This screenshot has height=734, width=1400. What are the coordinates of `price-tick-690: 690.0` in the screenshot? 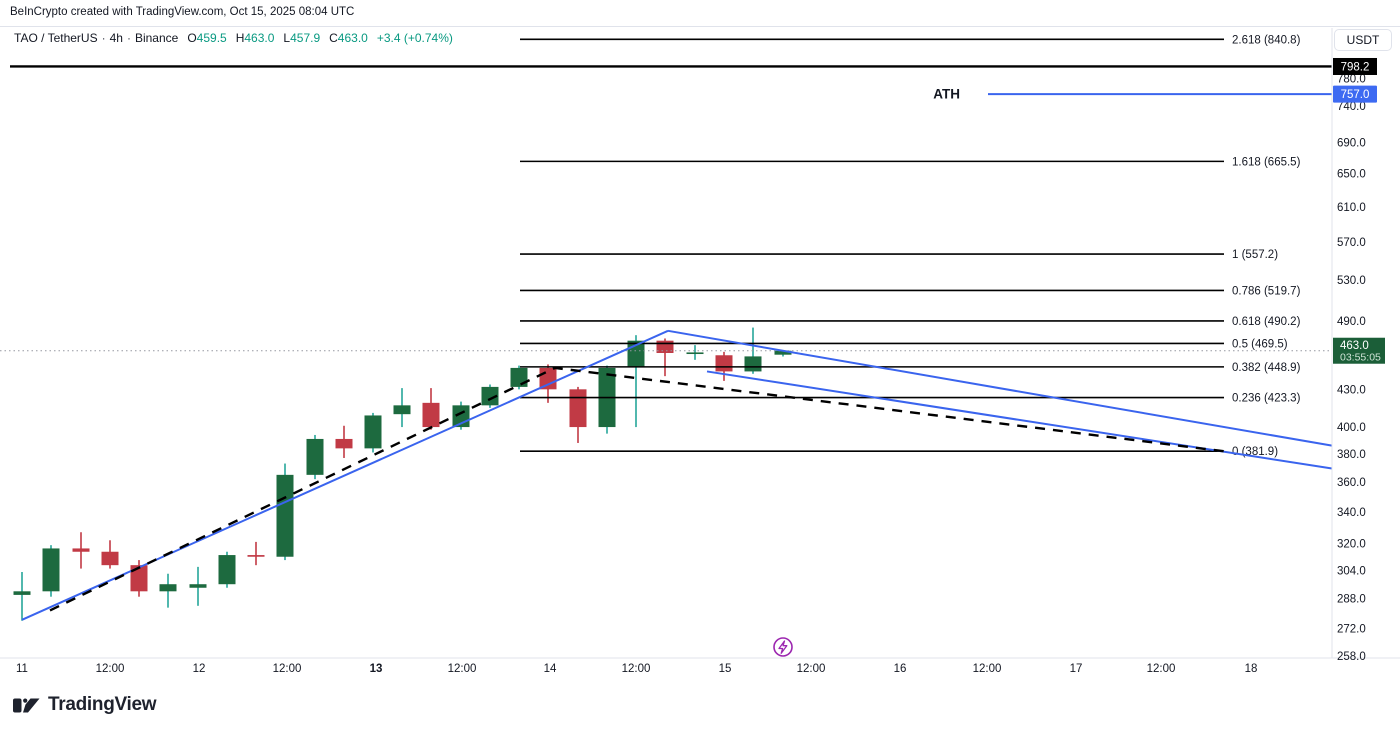 It's located at (1351, 144).